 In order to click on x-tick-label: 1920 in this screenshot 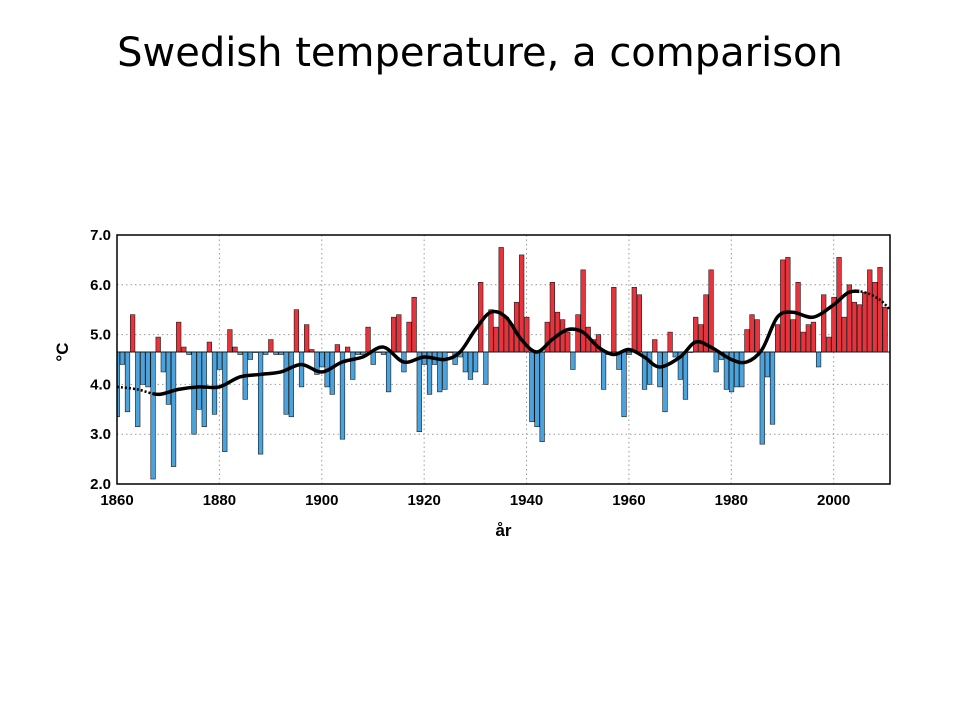, I will do `click(423, 500)`.